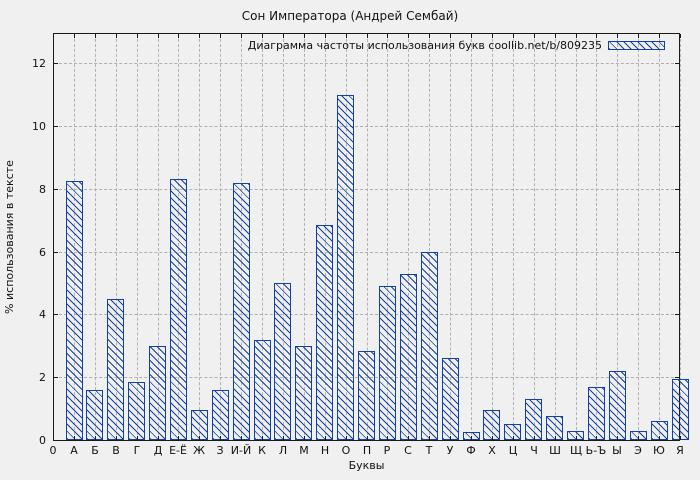  Describe the element at coordinates (596, 450) in the screenshot. I see `x-tick-label: Ь-Ъ` at that location.